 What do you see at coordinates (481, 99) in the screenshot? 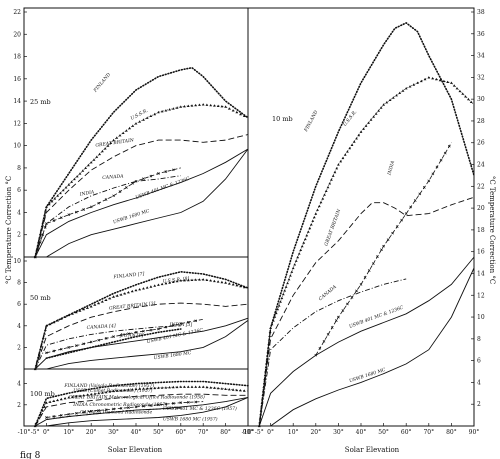
I see `y-tick-label: 30` at bounding box center [481, 99].